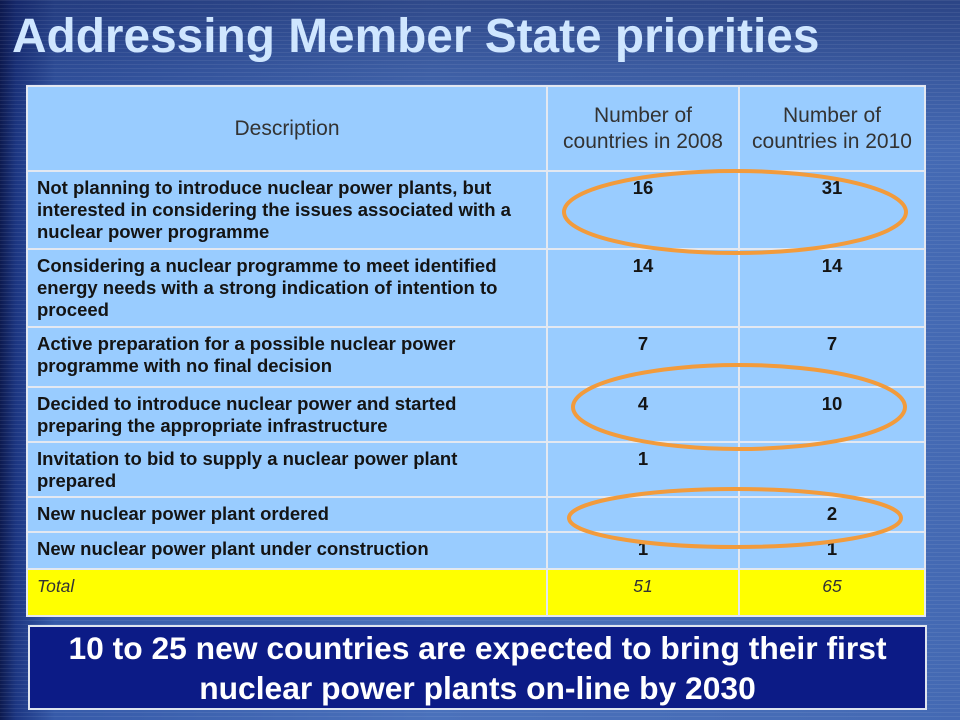  What do you see at coordinates (833, 593) in the screenshot?
I see `total-count-2010: 65` at bounding box center [833, 593].